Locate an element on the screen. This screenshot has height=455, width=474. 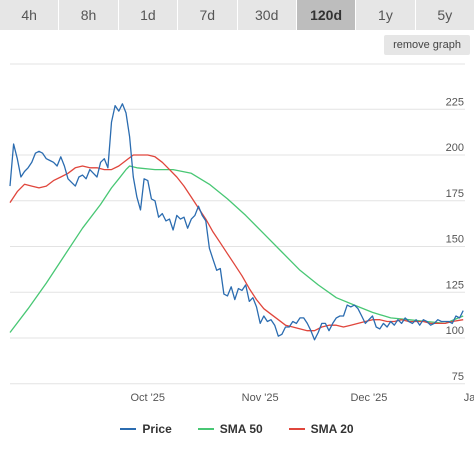
x-tick-label: Nov '25 is located at coordinates (260, 398).